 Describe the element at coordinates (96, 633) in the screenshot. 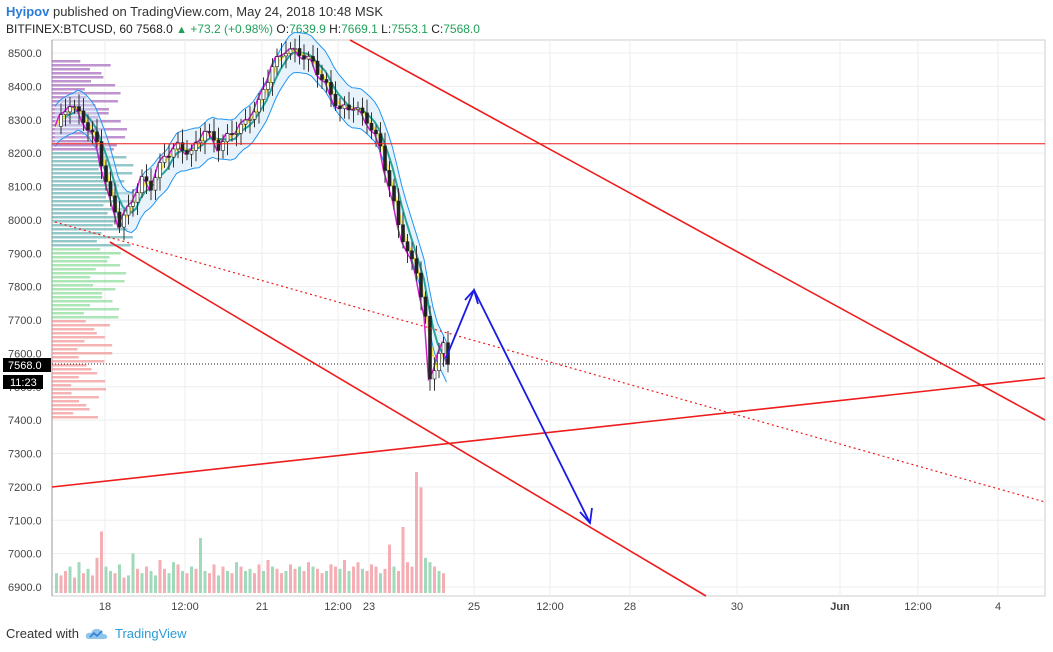

I see `tradingview-cloud-icon` at that location.